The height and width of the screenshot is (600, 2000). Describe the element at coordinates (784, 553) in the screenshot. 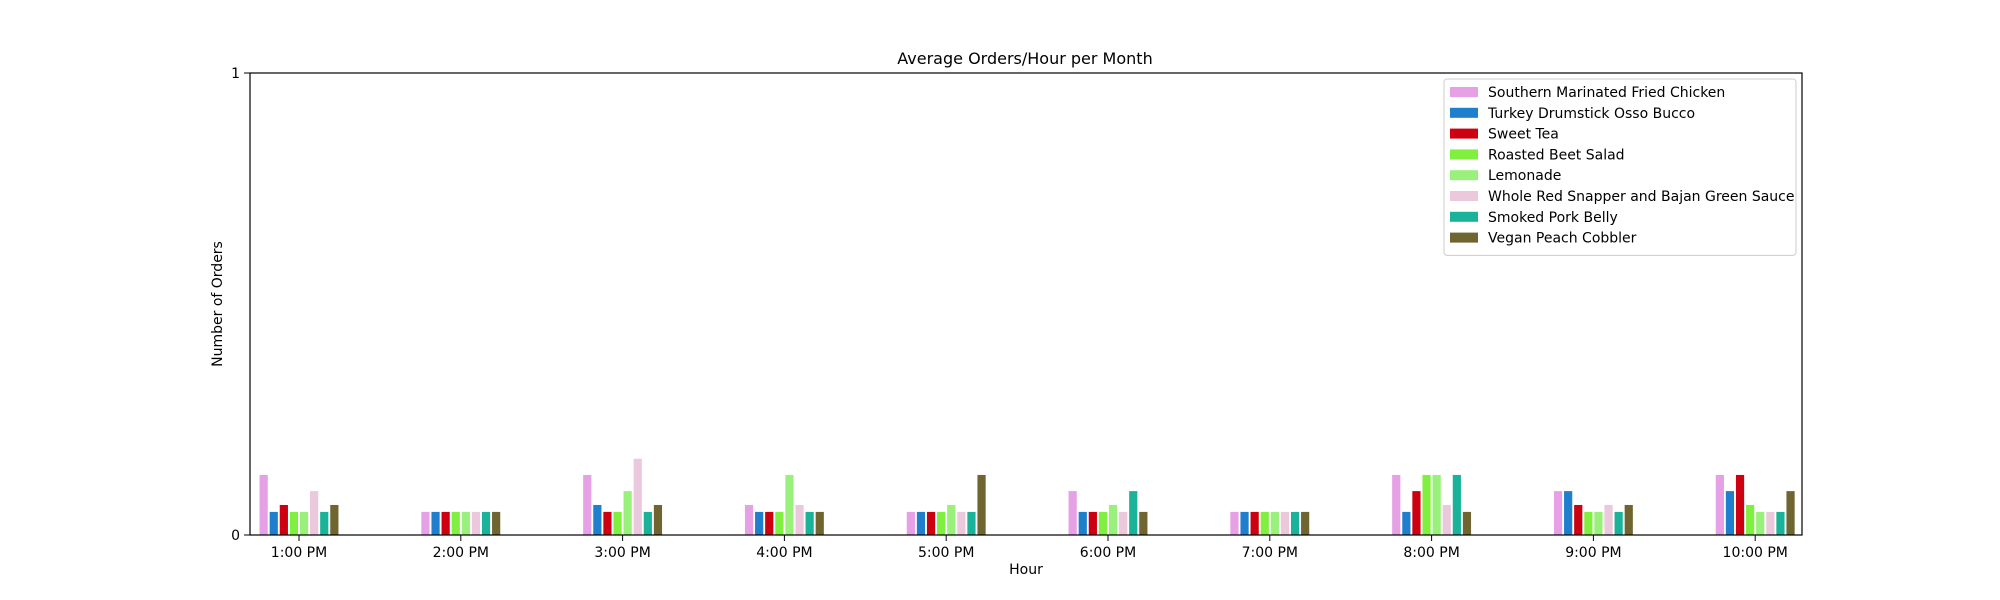

I see `x-tick-label: 4:00 PM` at that location.